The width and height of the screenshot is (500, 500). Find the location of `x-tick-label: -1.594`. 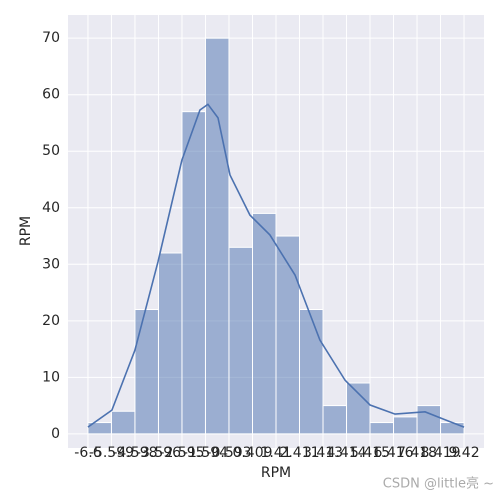

x-tick-label: -1.594 is located at coordinates (205, 453).